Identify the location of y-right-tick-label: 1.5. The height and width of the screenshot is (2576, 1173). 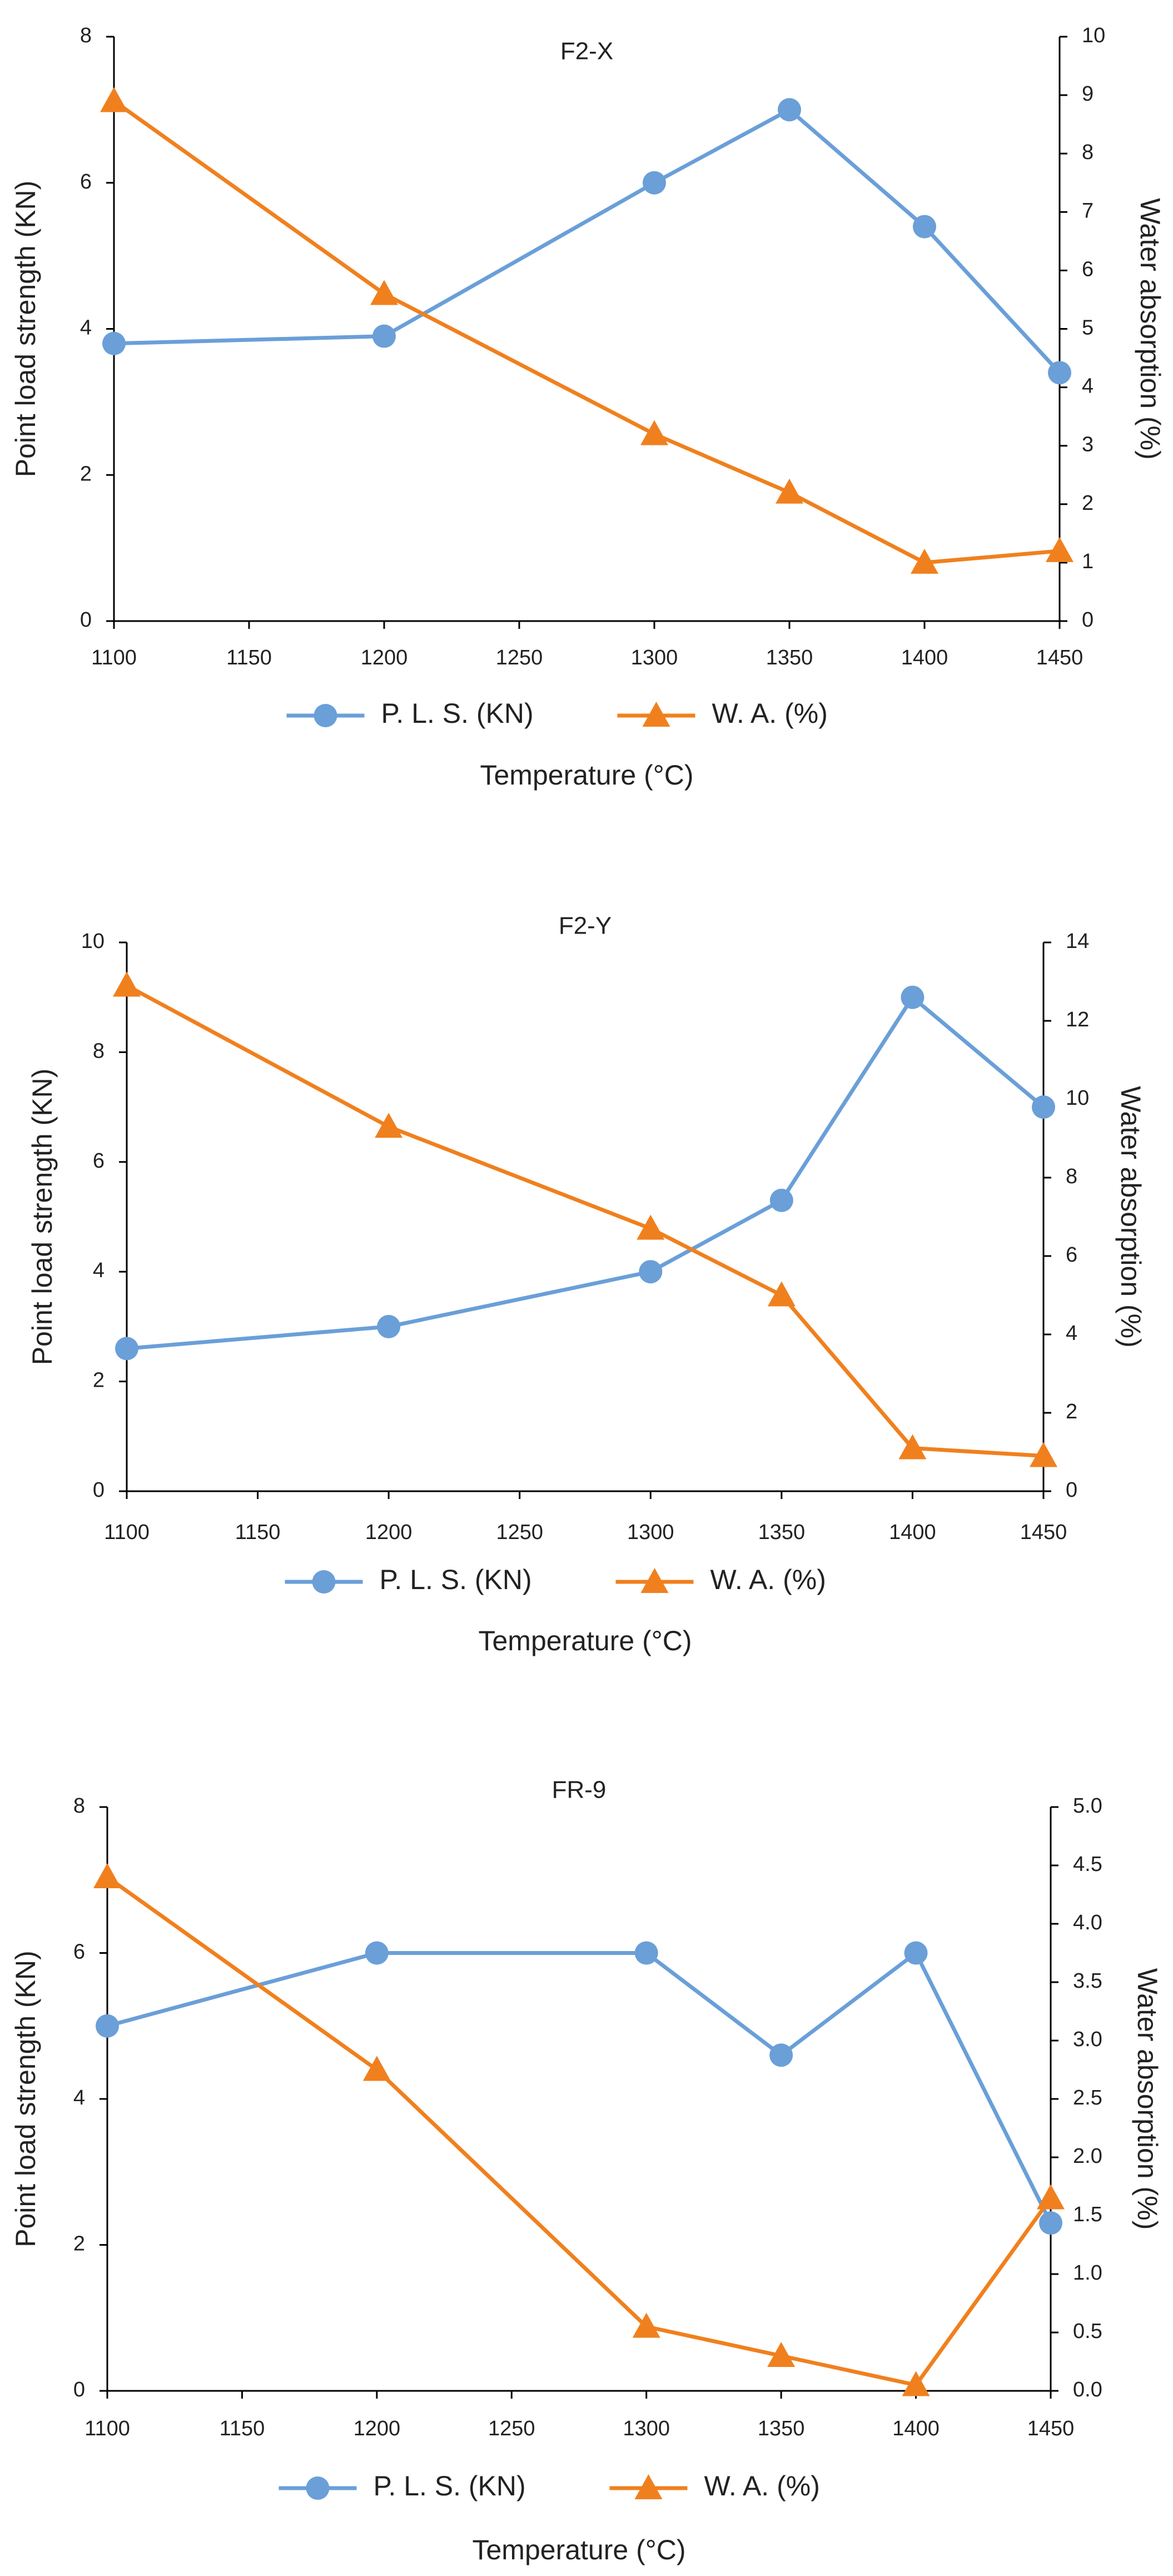
(1087, 2214).